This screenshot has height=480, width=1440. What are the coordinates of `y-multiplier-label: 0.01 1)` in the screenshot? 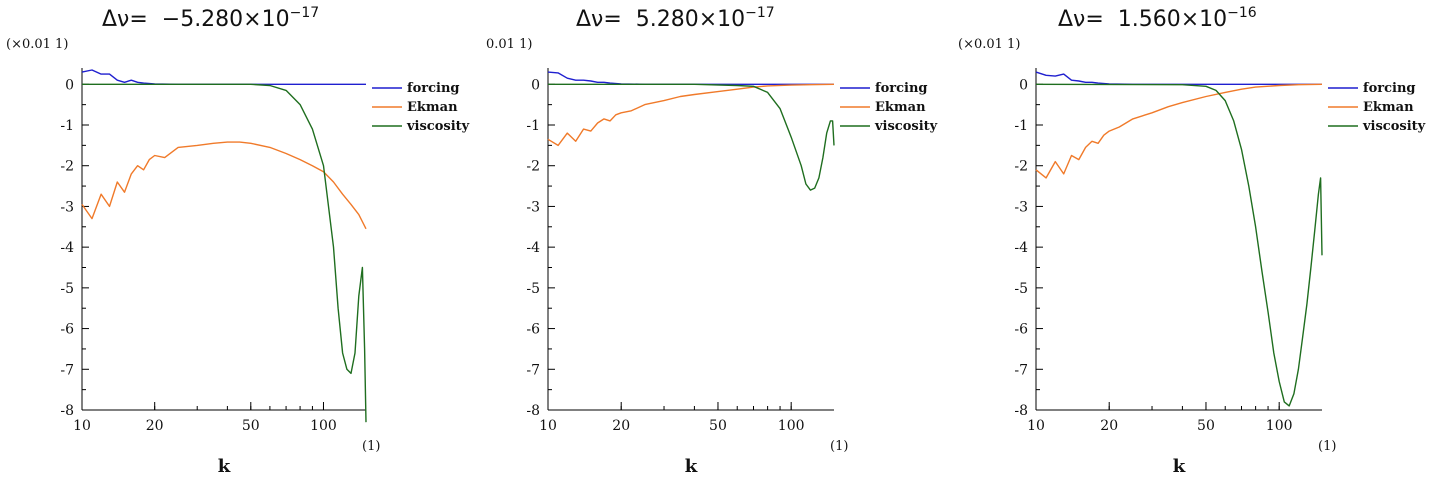 It's located at (509, 44).